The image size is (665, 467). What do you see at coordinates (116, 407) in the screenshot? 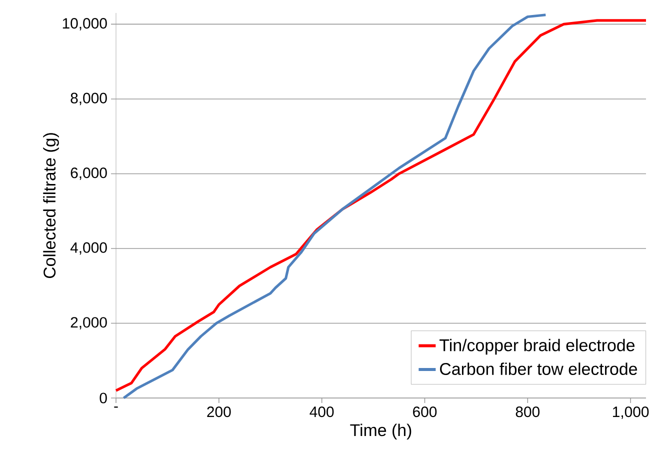
I see `x-tick-label: -` at bounding box center [116, 407].